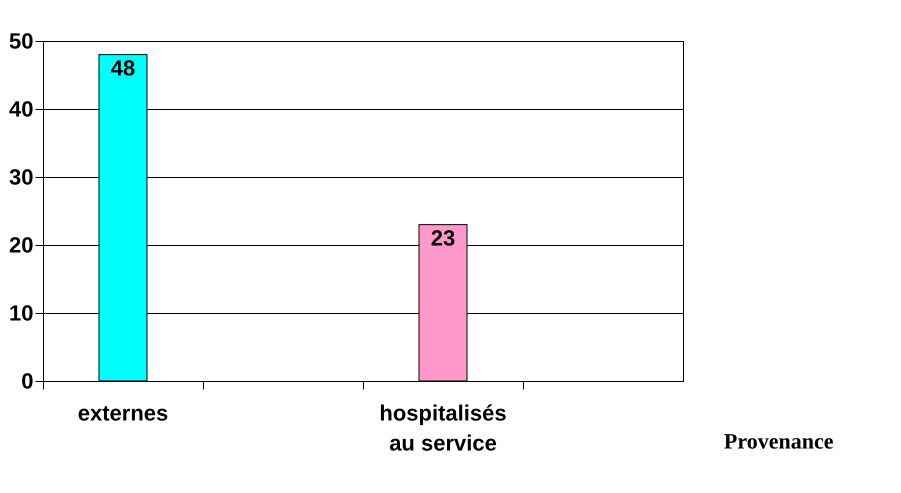  What do you see at coordinates (21, 177) in the screenshot?
I see `y-tick-label: 30` at bounding box center [21, 177].